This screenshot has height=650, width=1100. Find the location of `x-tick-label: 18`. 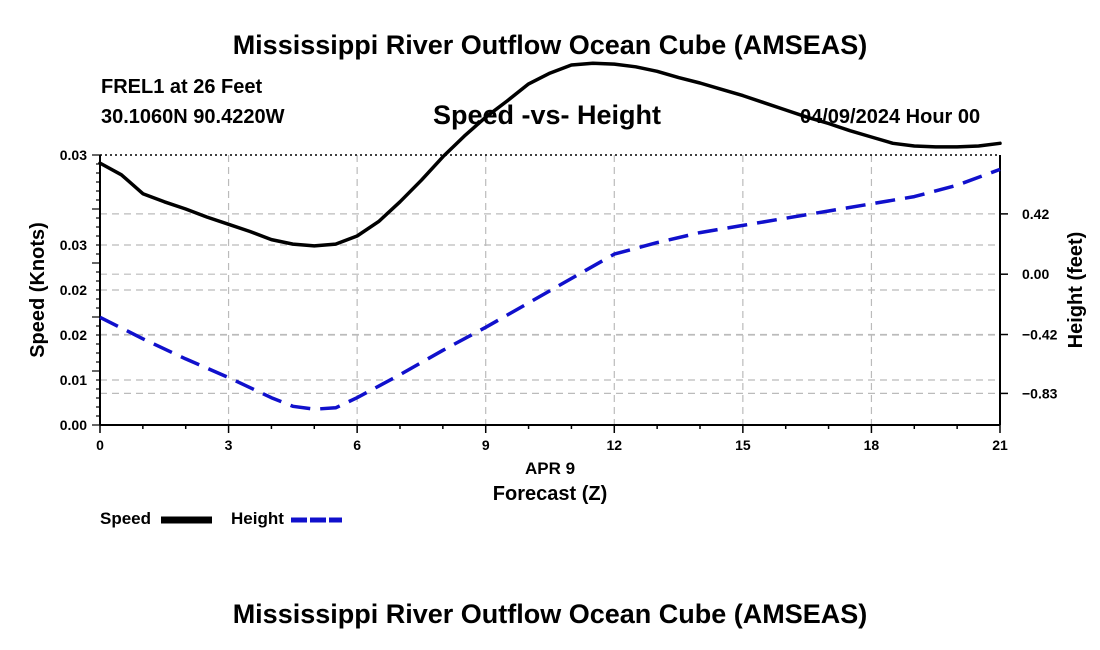

x-tick-label: 18 is located at coordinates (872, 445).